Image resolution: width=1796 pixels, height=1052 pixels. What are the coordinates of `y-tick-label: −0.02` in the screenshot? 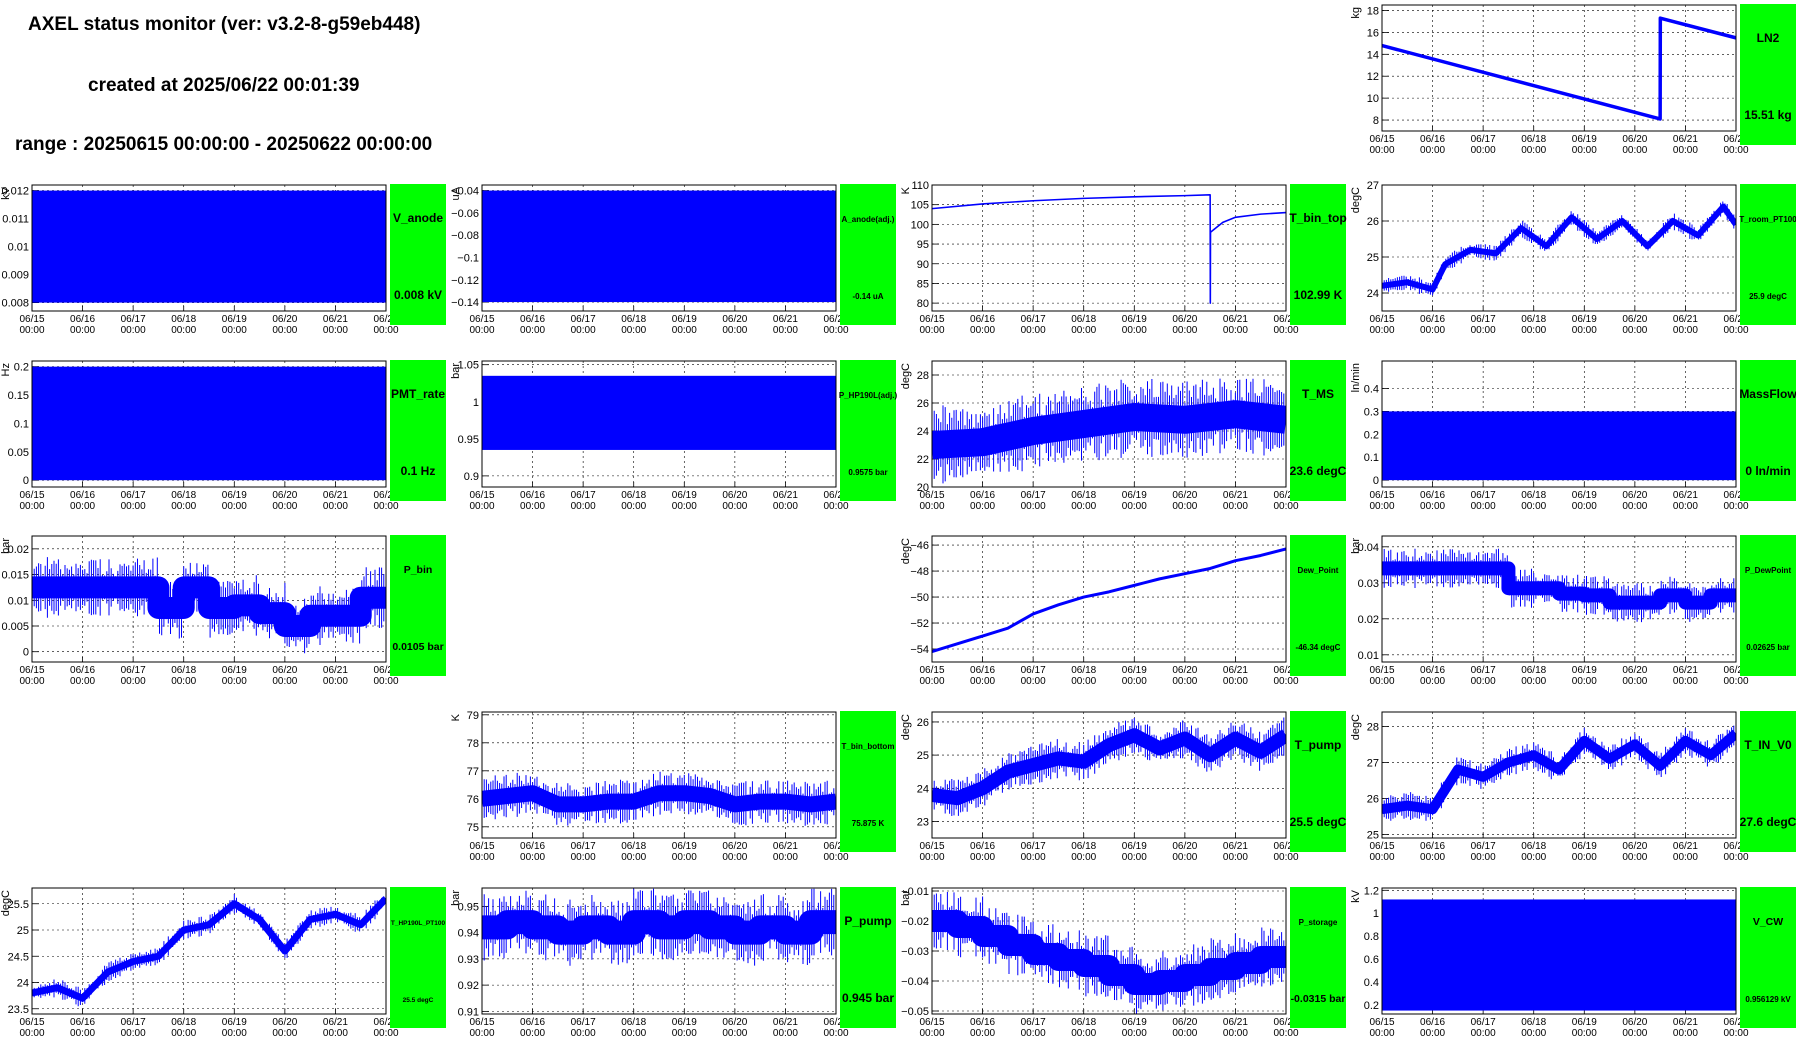 It's located at (915, 922).